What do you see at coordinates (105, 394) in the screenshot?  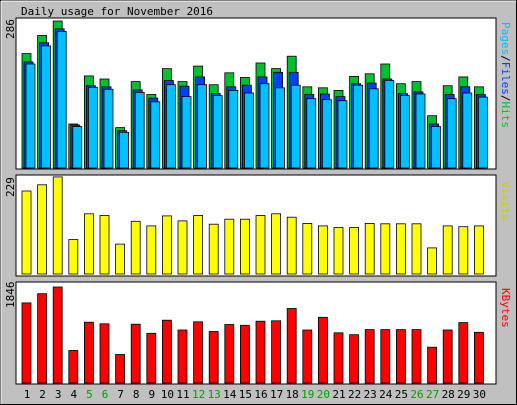 I see `day-label: 6` at bounding box center [105, 394].